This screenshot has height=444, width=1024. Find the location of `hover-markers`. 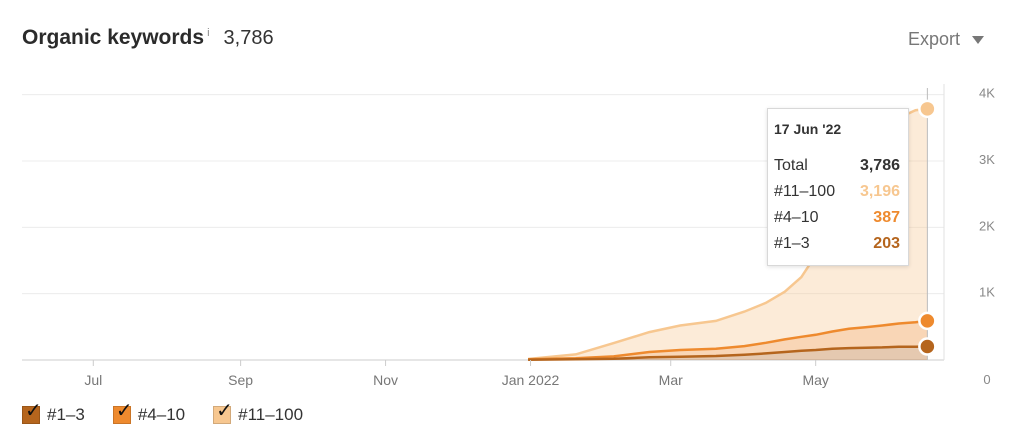

hover-markers is located at coordinates (927, 224).